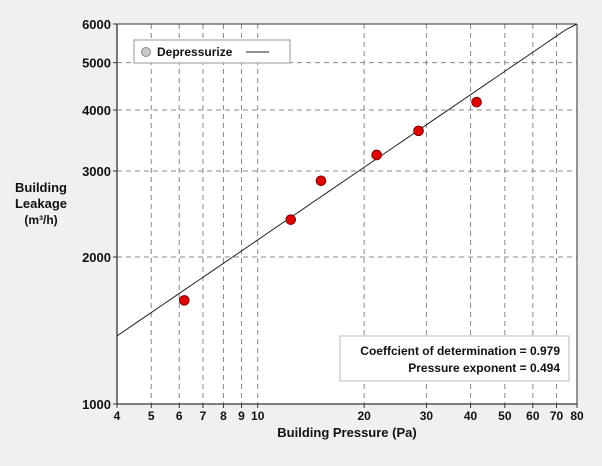 The width and height of the screenshot is (602, 466). Describe the element at coordinates (349, 413) in the screenshot. I see `x-ticks: 4 5 6 7 8 9 10 20 30 40 50 60 70 80` at that location.